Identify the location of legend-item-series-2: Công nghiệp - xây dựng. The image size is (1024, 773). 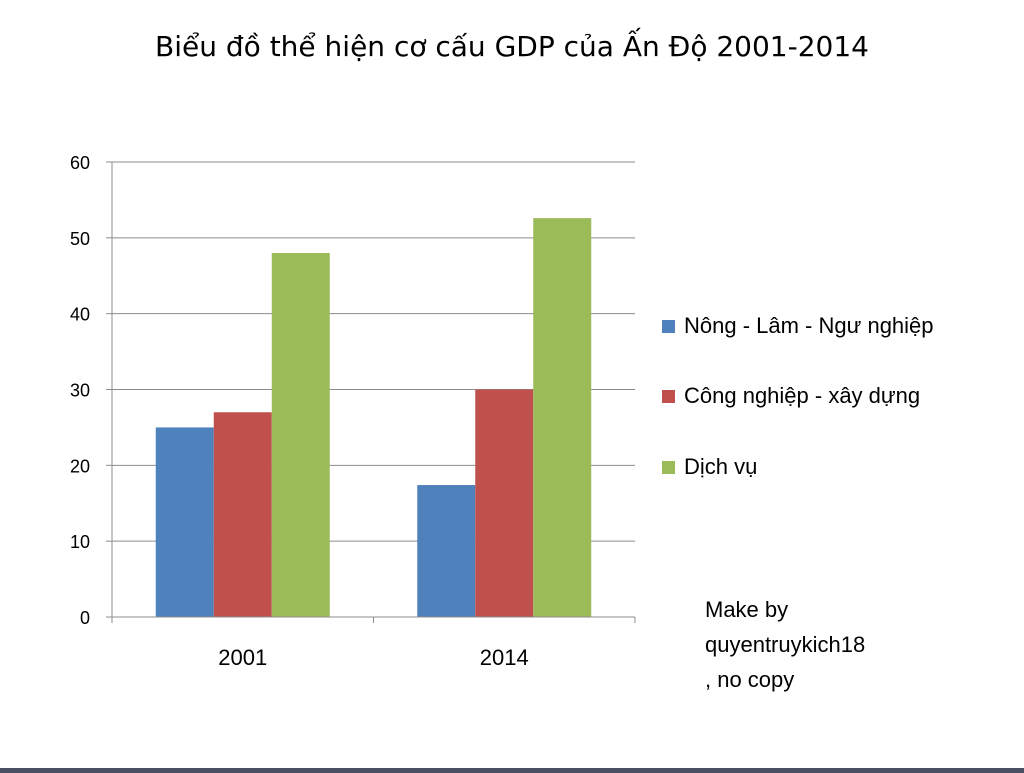
(822, 395).